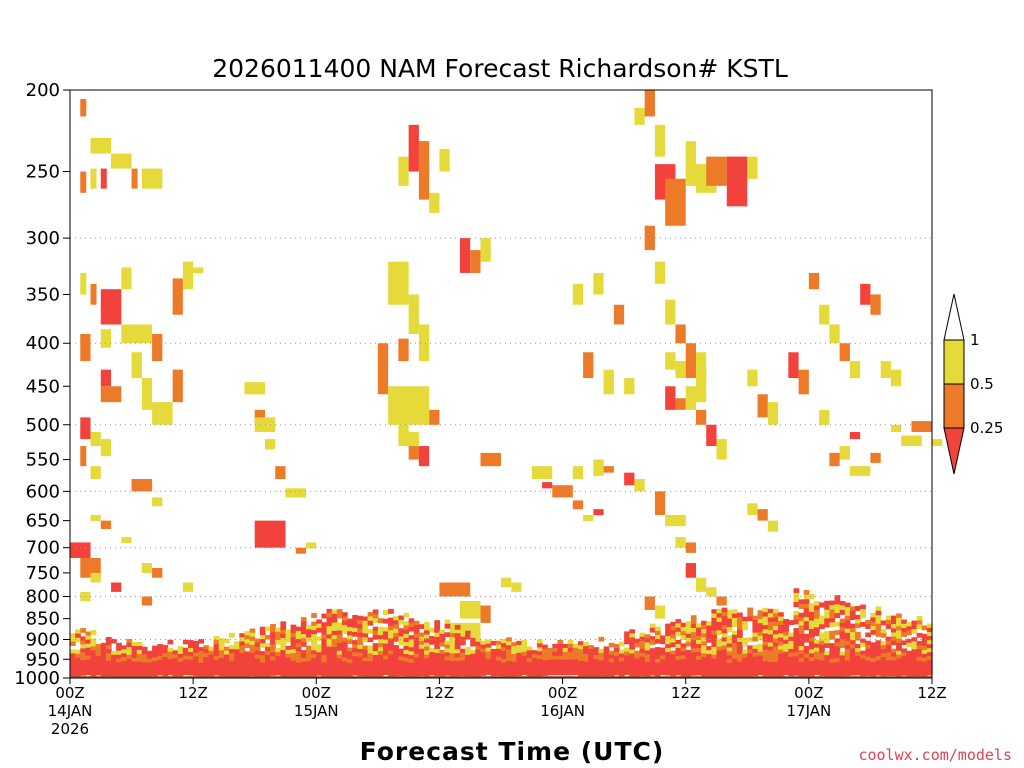  What do you see at coordinates (935, 755) in the screenshot?
I see `credit-text: coolwx.com/models` at bounding box center [935, 755].